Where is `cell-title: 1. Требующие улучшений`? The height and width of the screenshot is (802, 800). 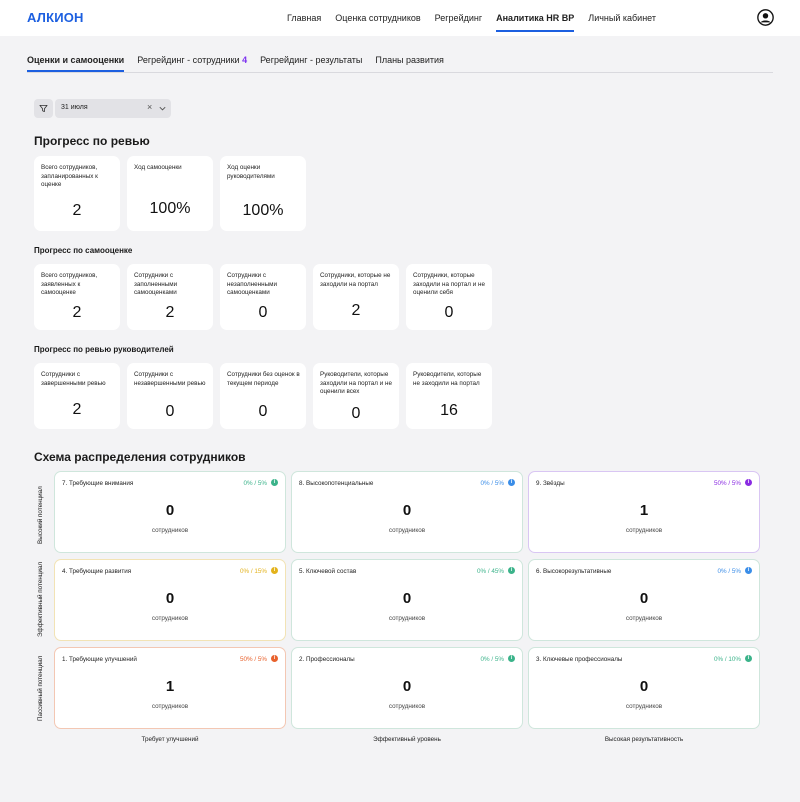
cell-title: 1. Требующие улучшений is located at coordinates (99, 659).